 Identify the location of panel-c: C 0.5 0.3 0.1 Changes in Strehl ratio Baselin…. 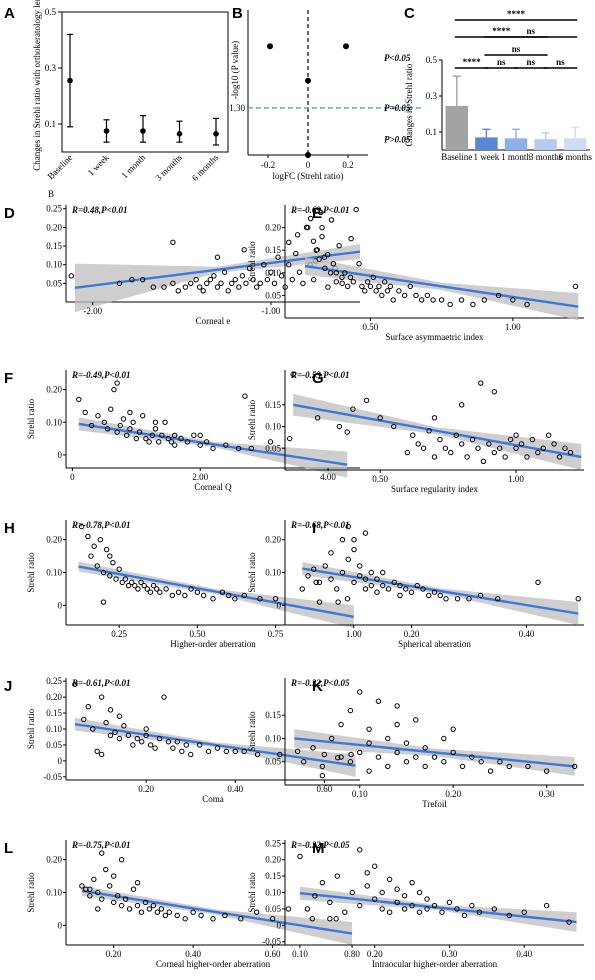
(498, 83).